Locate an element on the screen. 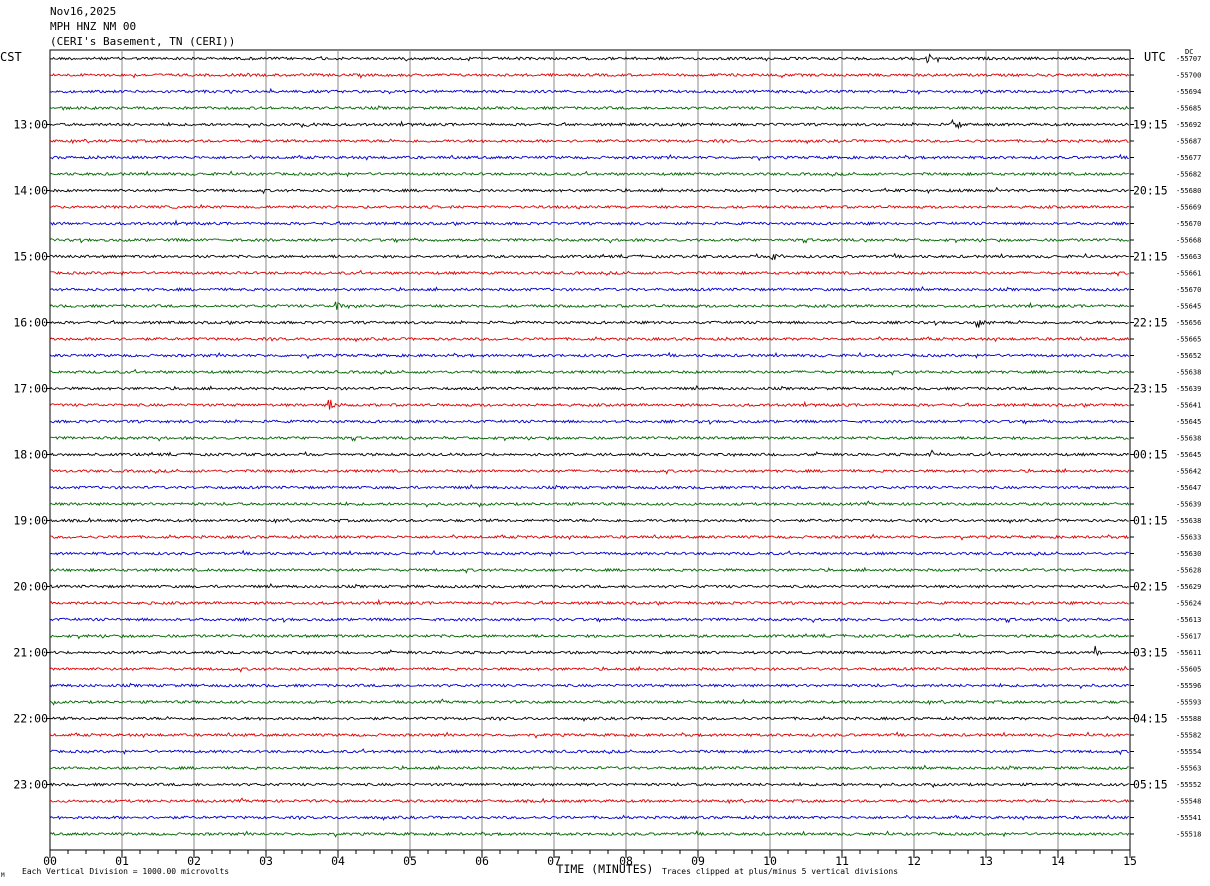 The image size is (1210, 886). dc-offset-label: -55668 is located at coordinates (1188, 241).